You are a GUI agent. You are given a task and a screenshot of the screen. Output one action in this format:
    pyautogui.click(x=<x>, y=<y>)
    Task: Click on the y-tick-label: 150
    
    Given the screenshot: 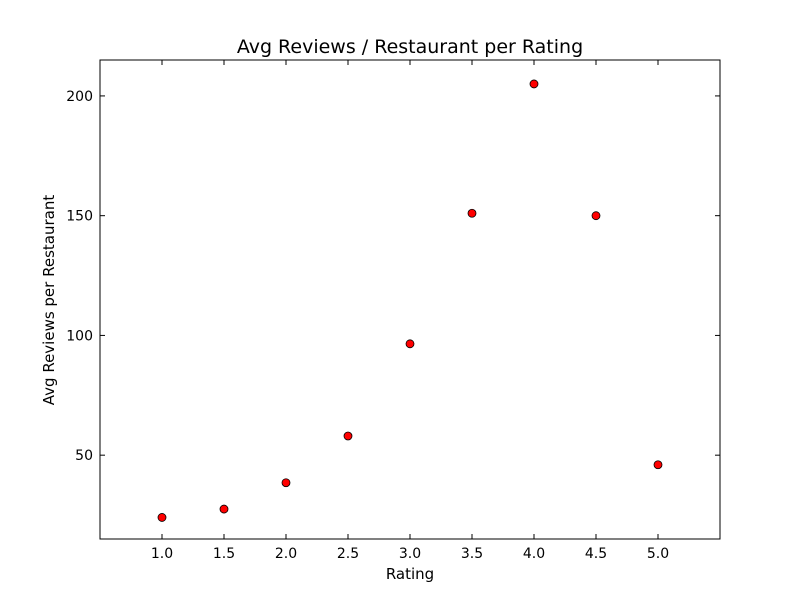 What is the action you would take?
    pyautogui.click(x=79, y=217)
    